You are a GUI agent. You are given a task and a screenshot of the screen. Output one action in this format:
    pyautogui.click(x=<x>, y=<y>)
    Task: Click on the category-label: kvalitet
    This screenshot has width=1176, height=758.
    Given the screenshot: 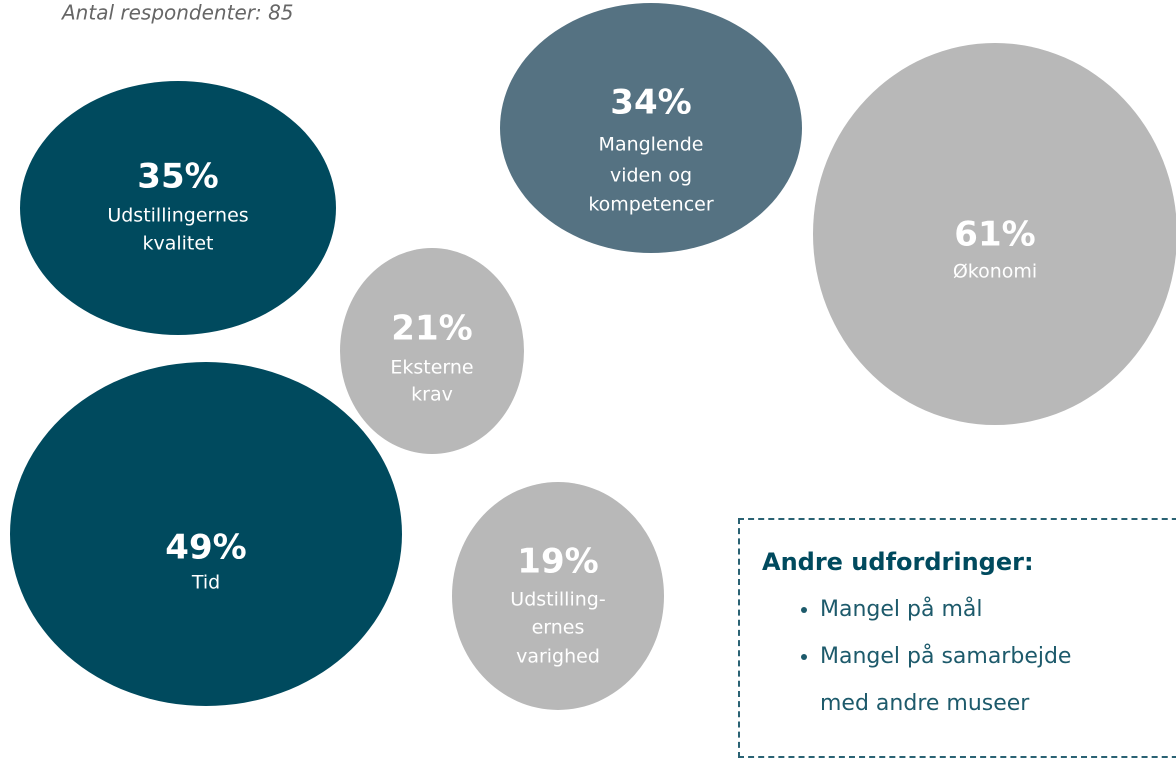 What is the action you would take?
    pyautogui.click(x=177, y=244)
    